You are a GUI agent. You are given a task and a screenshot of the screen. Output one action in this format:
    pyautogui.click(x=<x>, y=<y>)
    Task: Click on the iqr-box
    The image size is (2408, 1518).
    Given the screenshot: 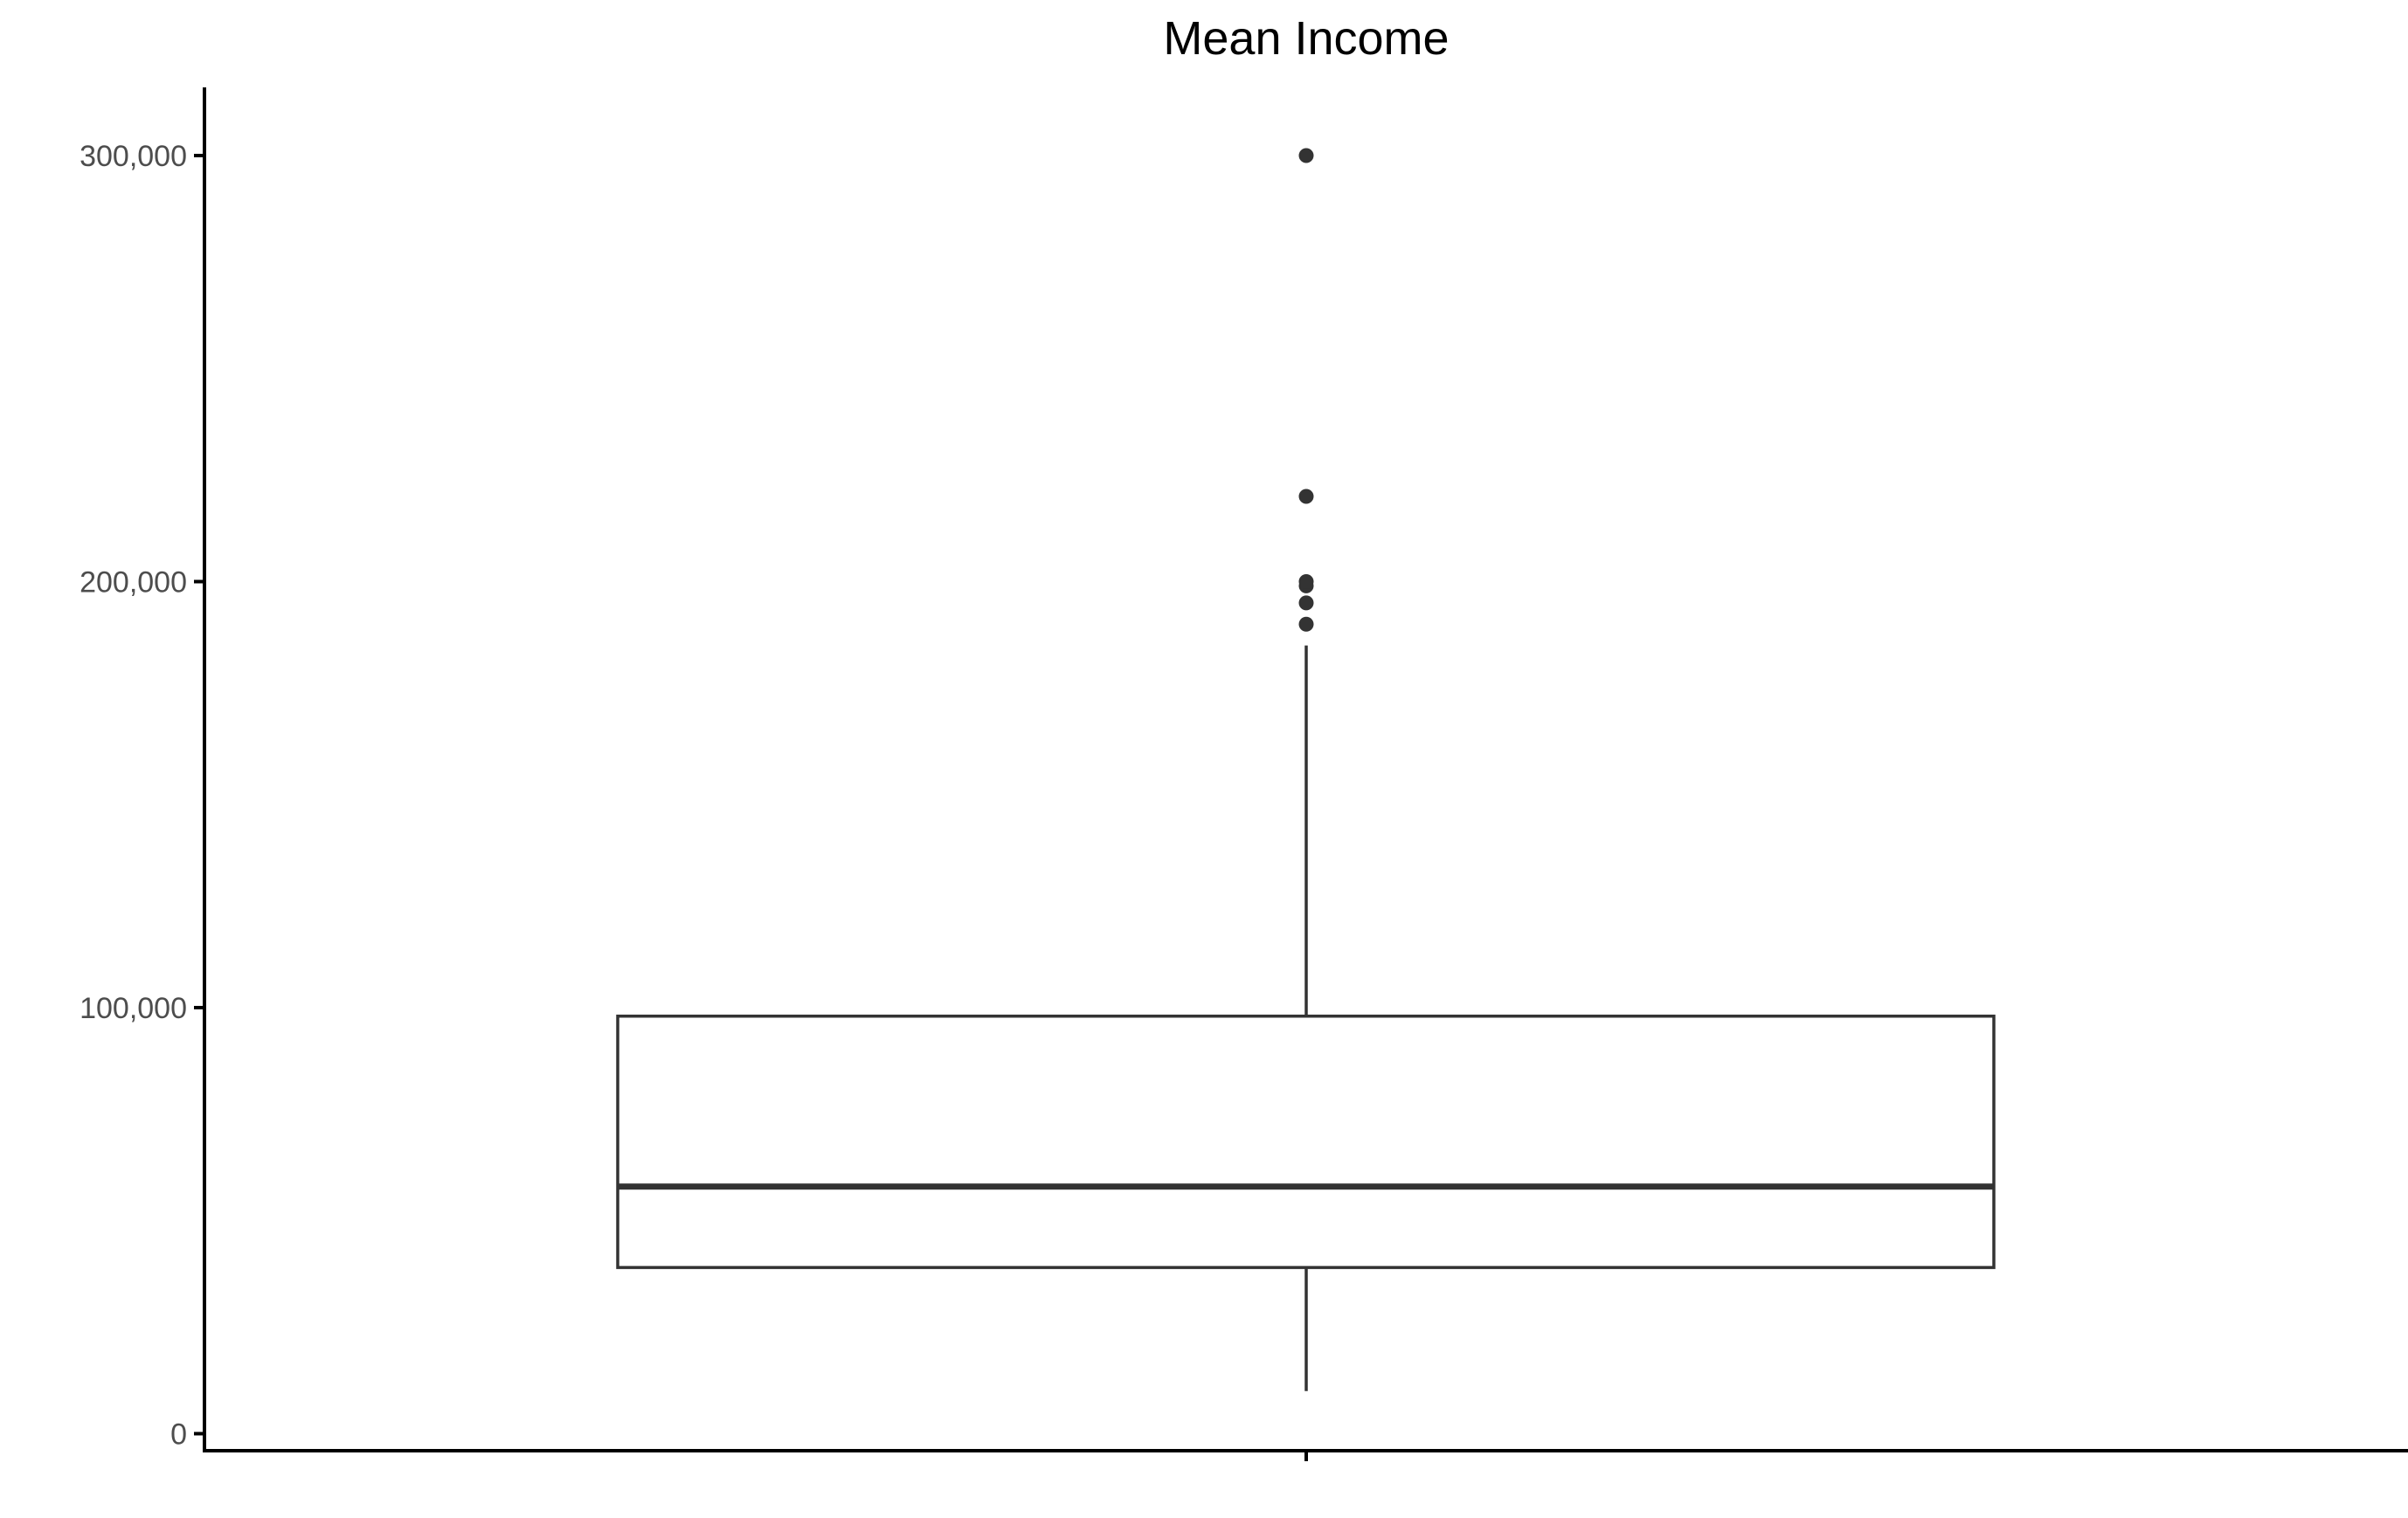 What is the action you would take?
    pyautogui.click(x=1306, y=1142)
    